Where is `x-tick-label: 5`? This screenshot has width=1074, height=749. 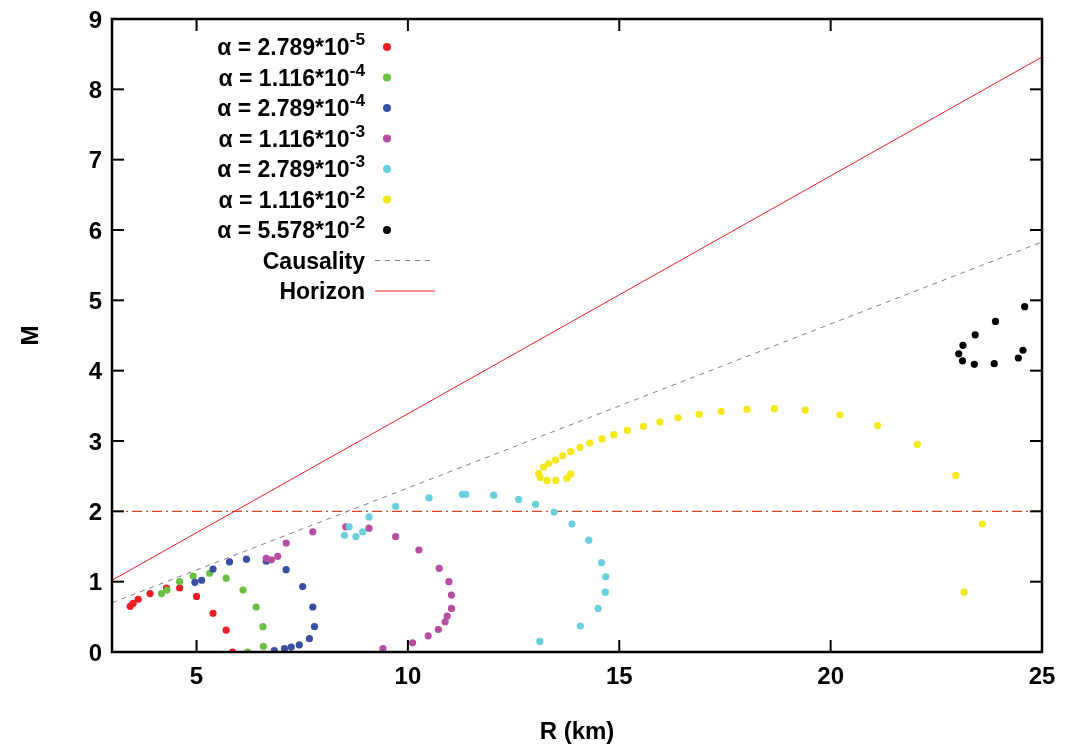
x-tick-label: 5 is located at coordinates (196, 675).